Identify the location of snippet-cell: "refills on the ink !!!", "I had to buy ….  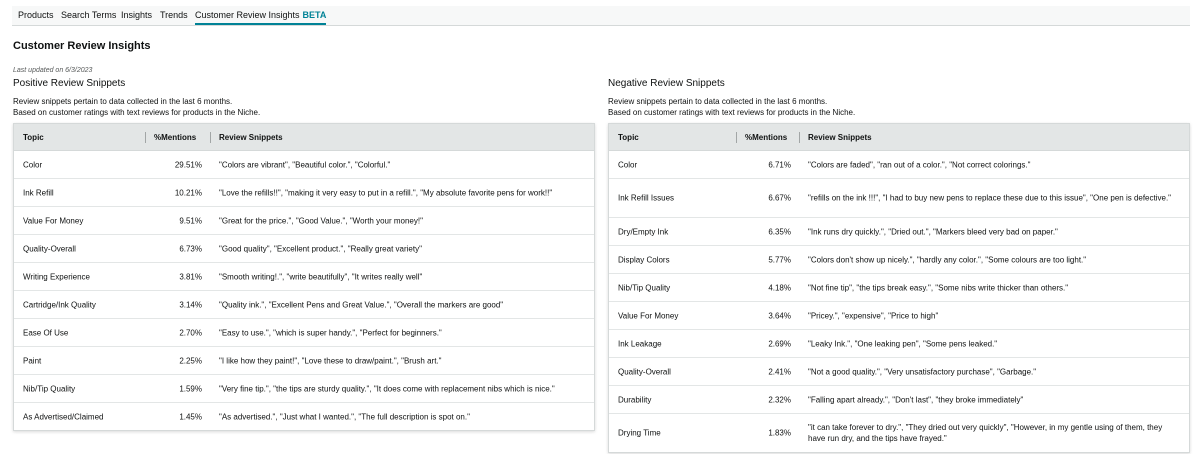
(990, 198).